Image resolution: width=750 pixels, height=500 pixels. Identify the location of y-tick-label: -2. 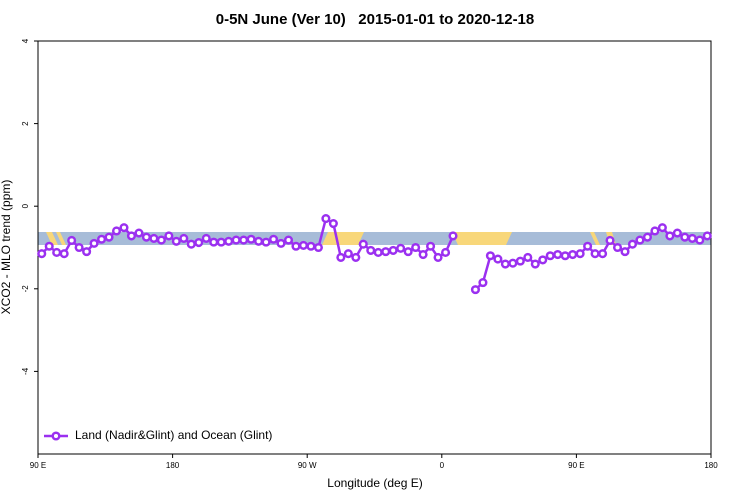
(25, 289).